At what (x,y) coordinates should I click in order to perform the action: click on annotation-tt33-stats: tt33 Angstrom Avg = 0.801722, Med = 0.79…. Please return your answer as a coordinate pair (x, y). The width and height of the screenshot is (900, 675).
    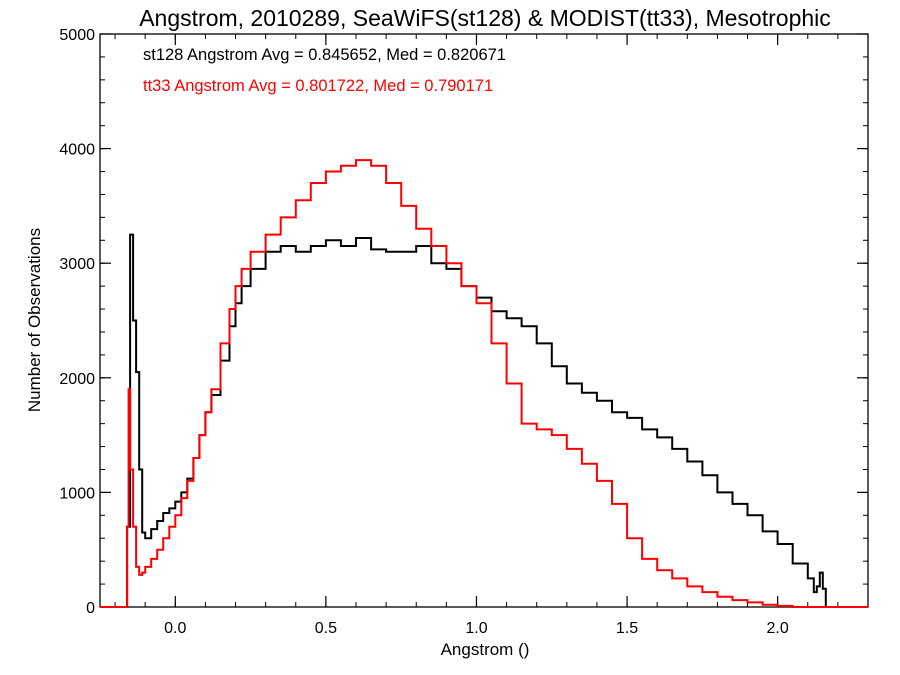
    Looking at the image, I should click on (318, 86).